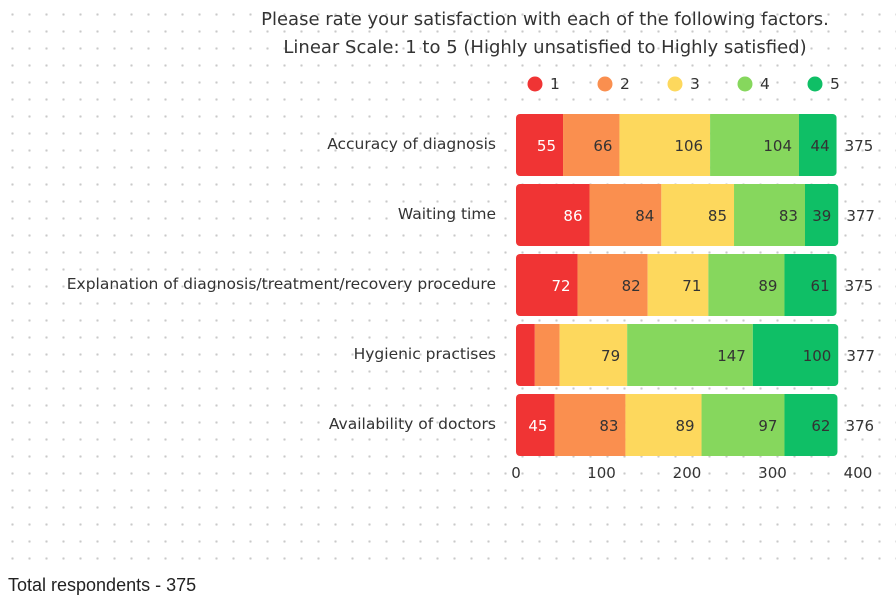 The image size is (896, 605). What do you see at coordinates (731, 356) in the screenshot?
I see `data-label-4: 147` at bounding box center [731, 356].